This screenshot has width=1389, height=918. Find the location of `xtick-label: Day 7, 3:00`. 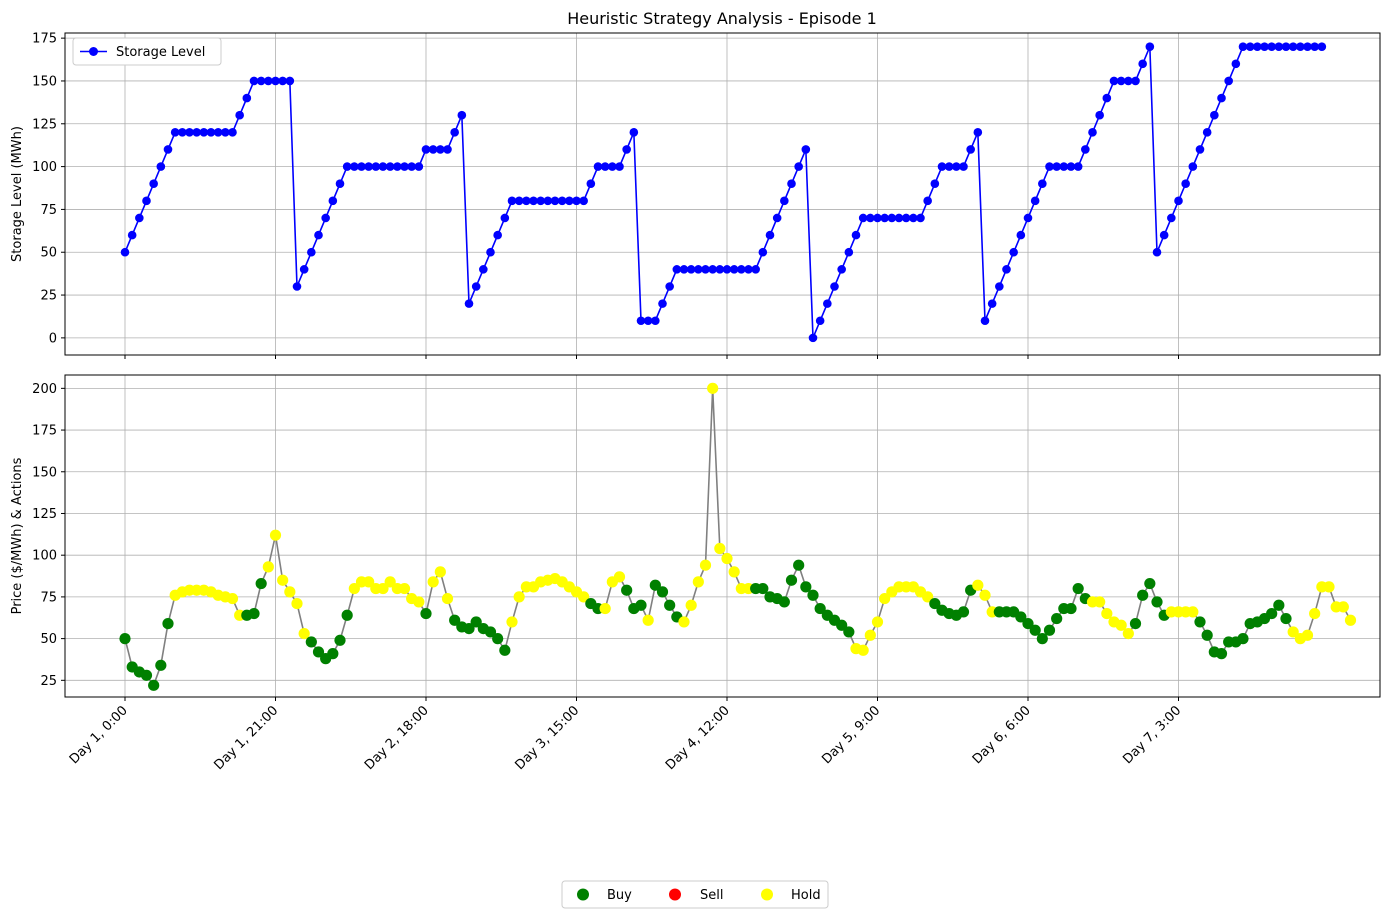

xtick-label: Day 7, 3:00 is located at coordinates (1152, 735).